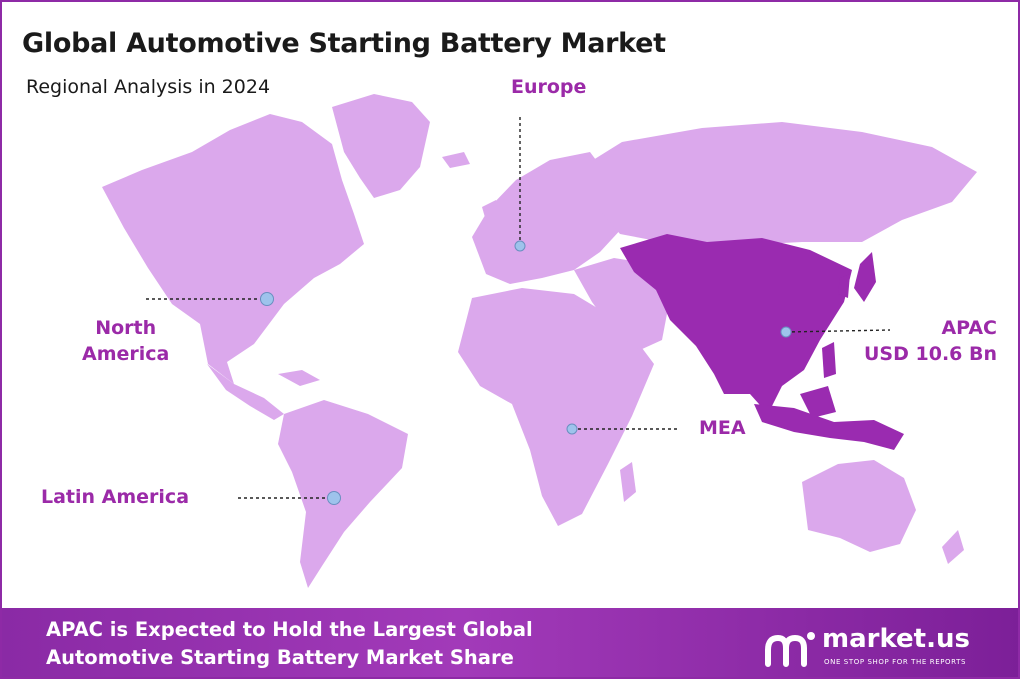 Image resolution: width=1024 pixels, height=683 pixels. Describe the element at coordinates (969, 328) in the screenshot. I see `region-label-line: APAC` at that location.